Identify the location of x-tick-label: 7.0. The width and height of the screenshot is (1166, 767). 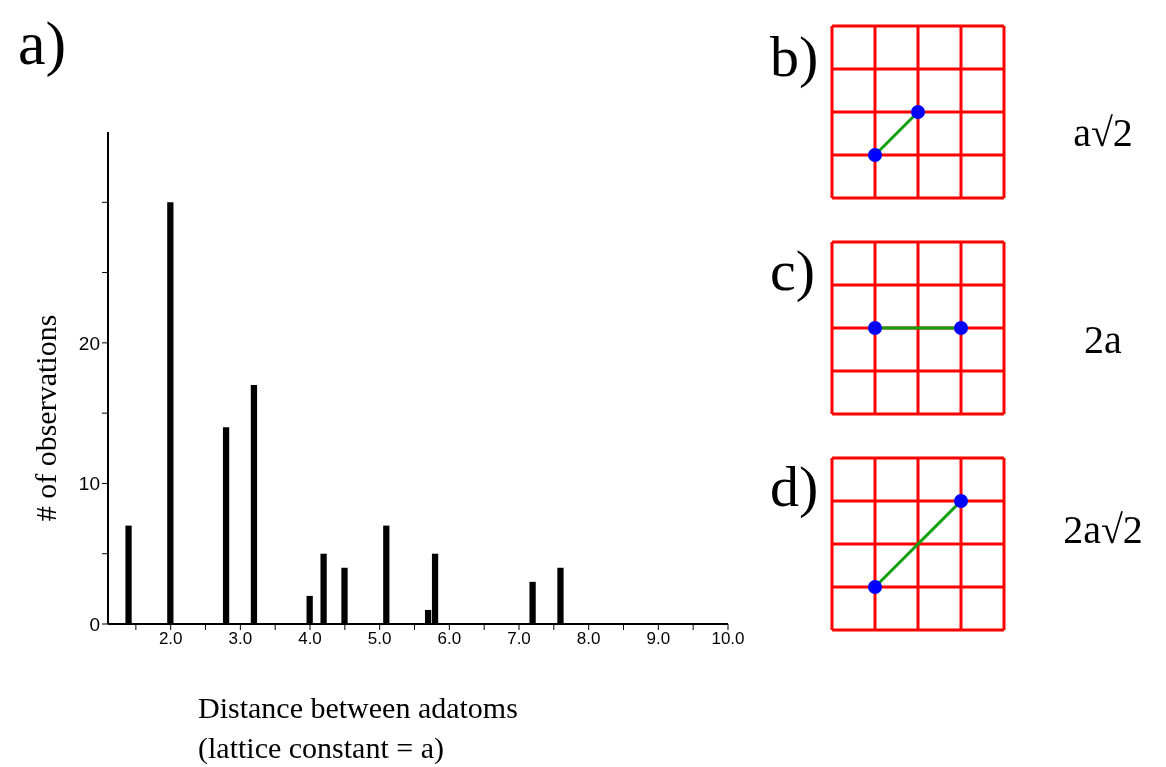
(519, 639).